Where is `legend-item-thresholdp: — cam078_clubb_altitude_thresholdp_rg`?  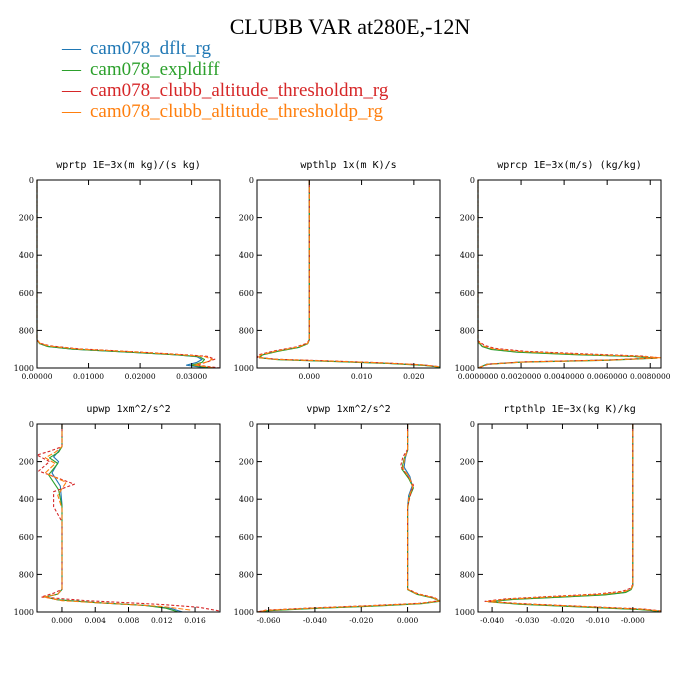
legend-item-thresholdp: — cam078_clubb_altitude_thresholdp_rg is located at coordinates (225, 111).